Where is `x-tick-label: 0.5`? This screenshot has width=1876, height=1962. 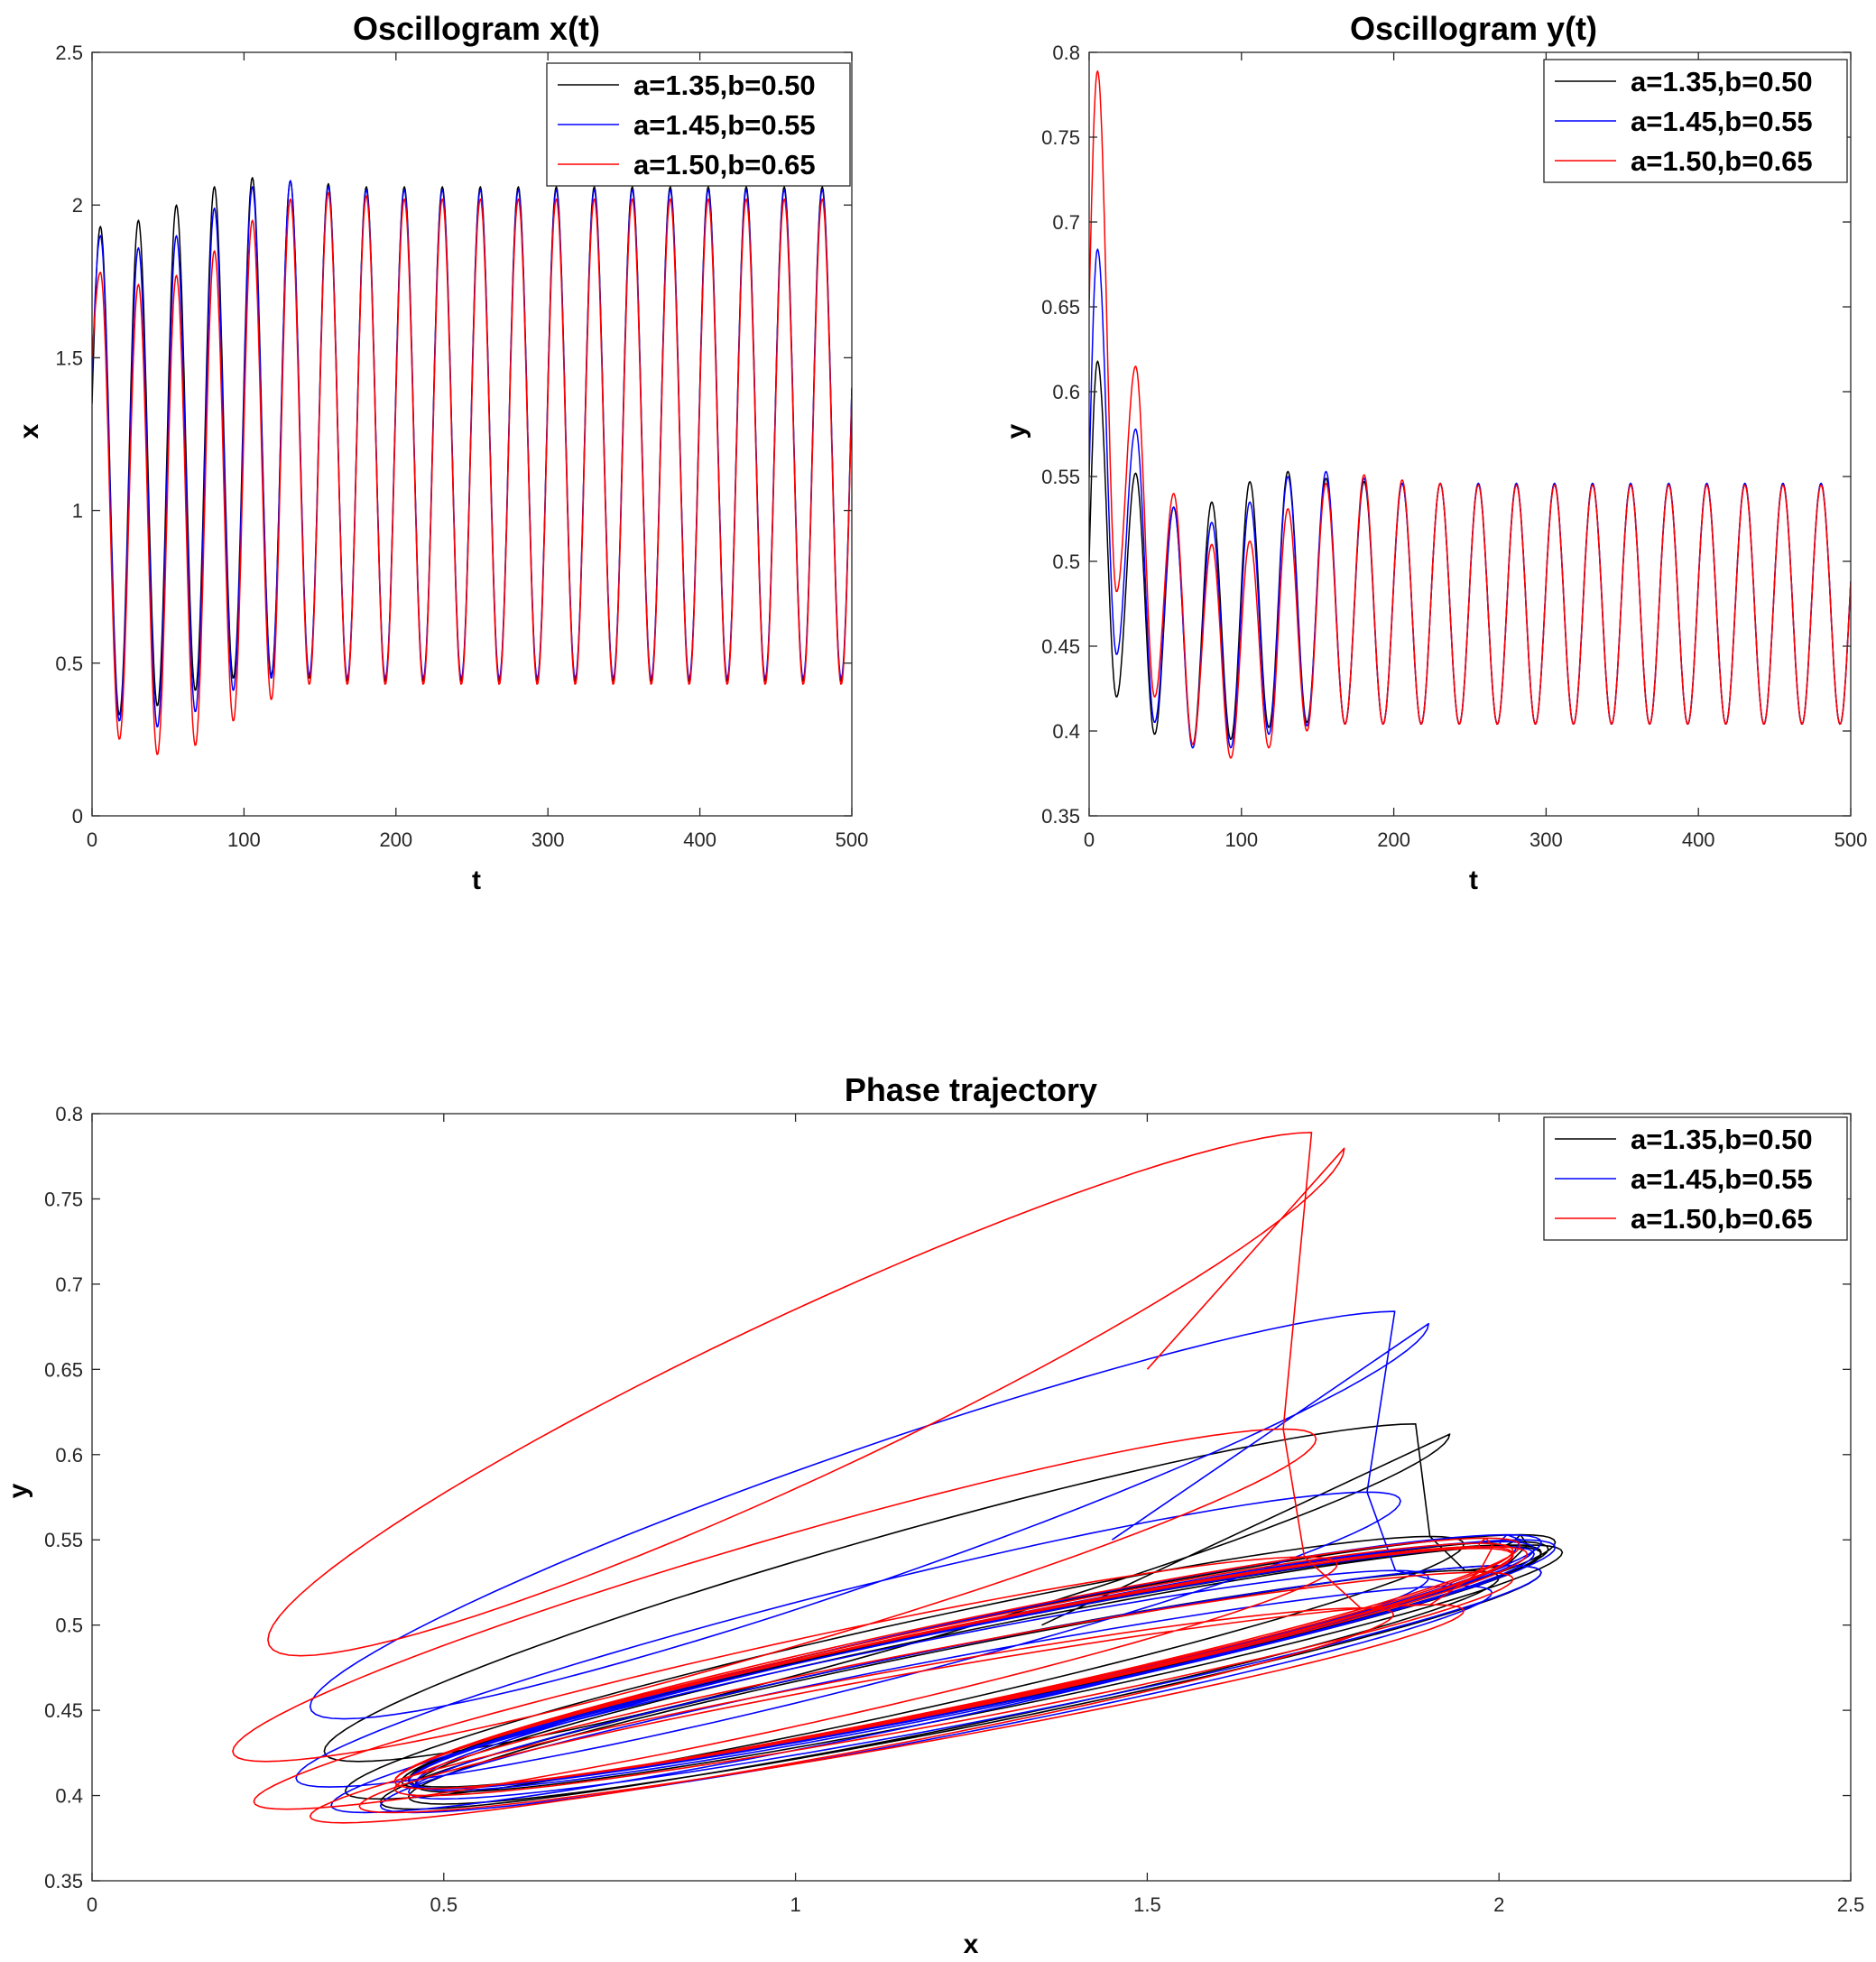 x-tick-label: 0.5 is located at coordinates (444, 1904).